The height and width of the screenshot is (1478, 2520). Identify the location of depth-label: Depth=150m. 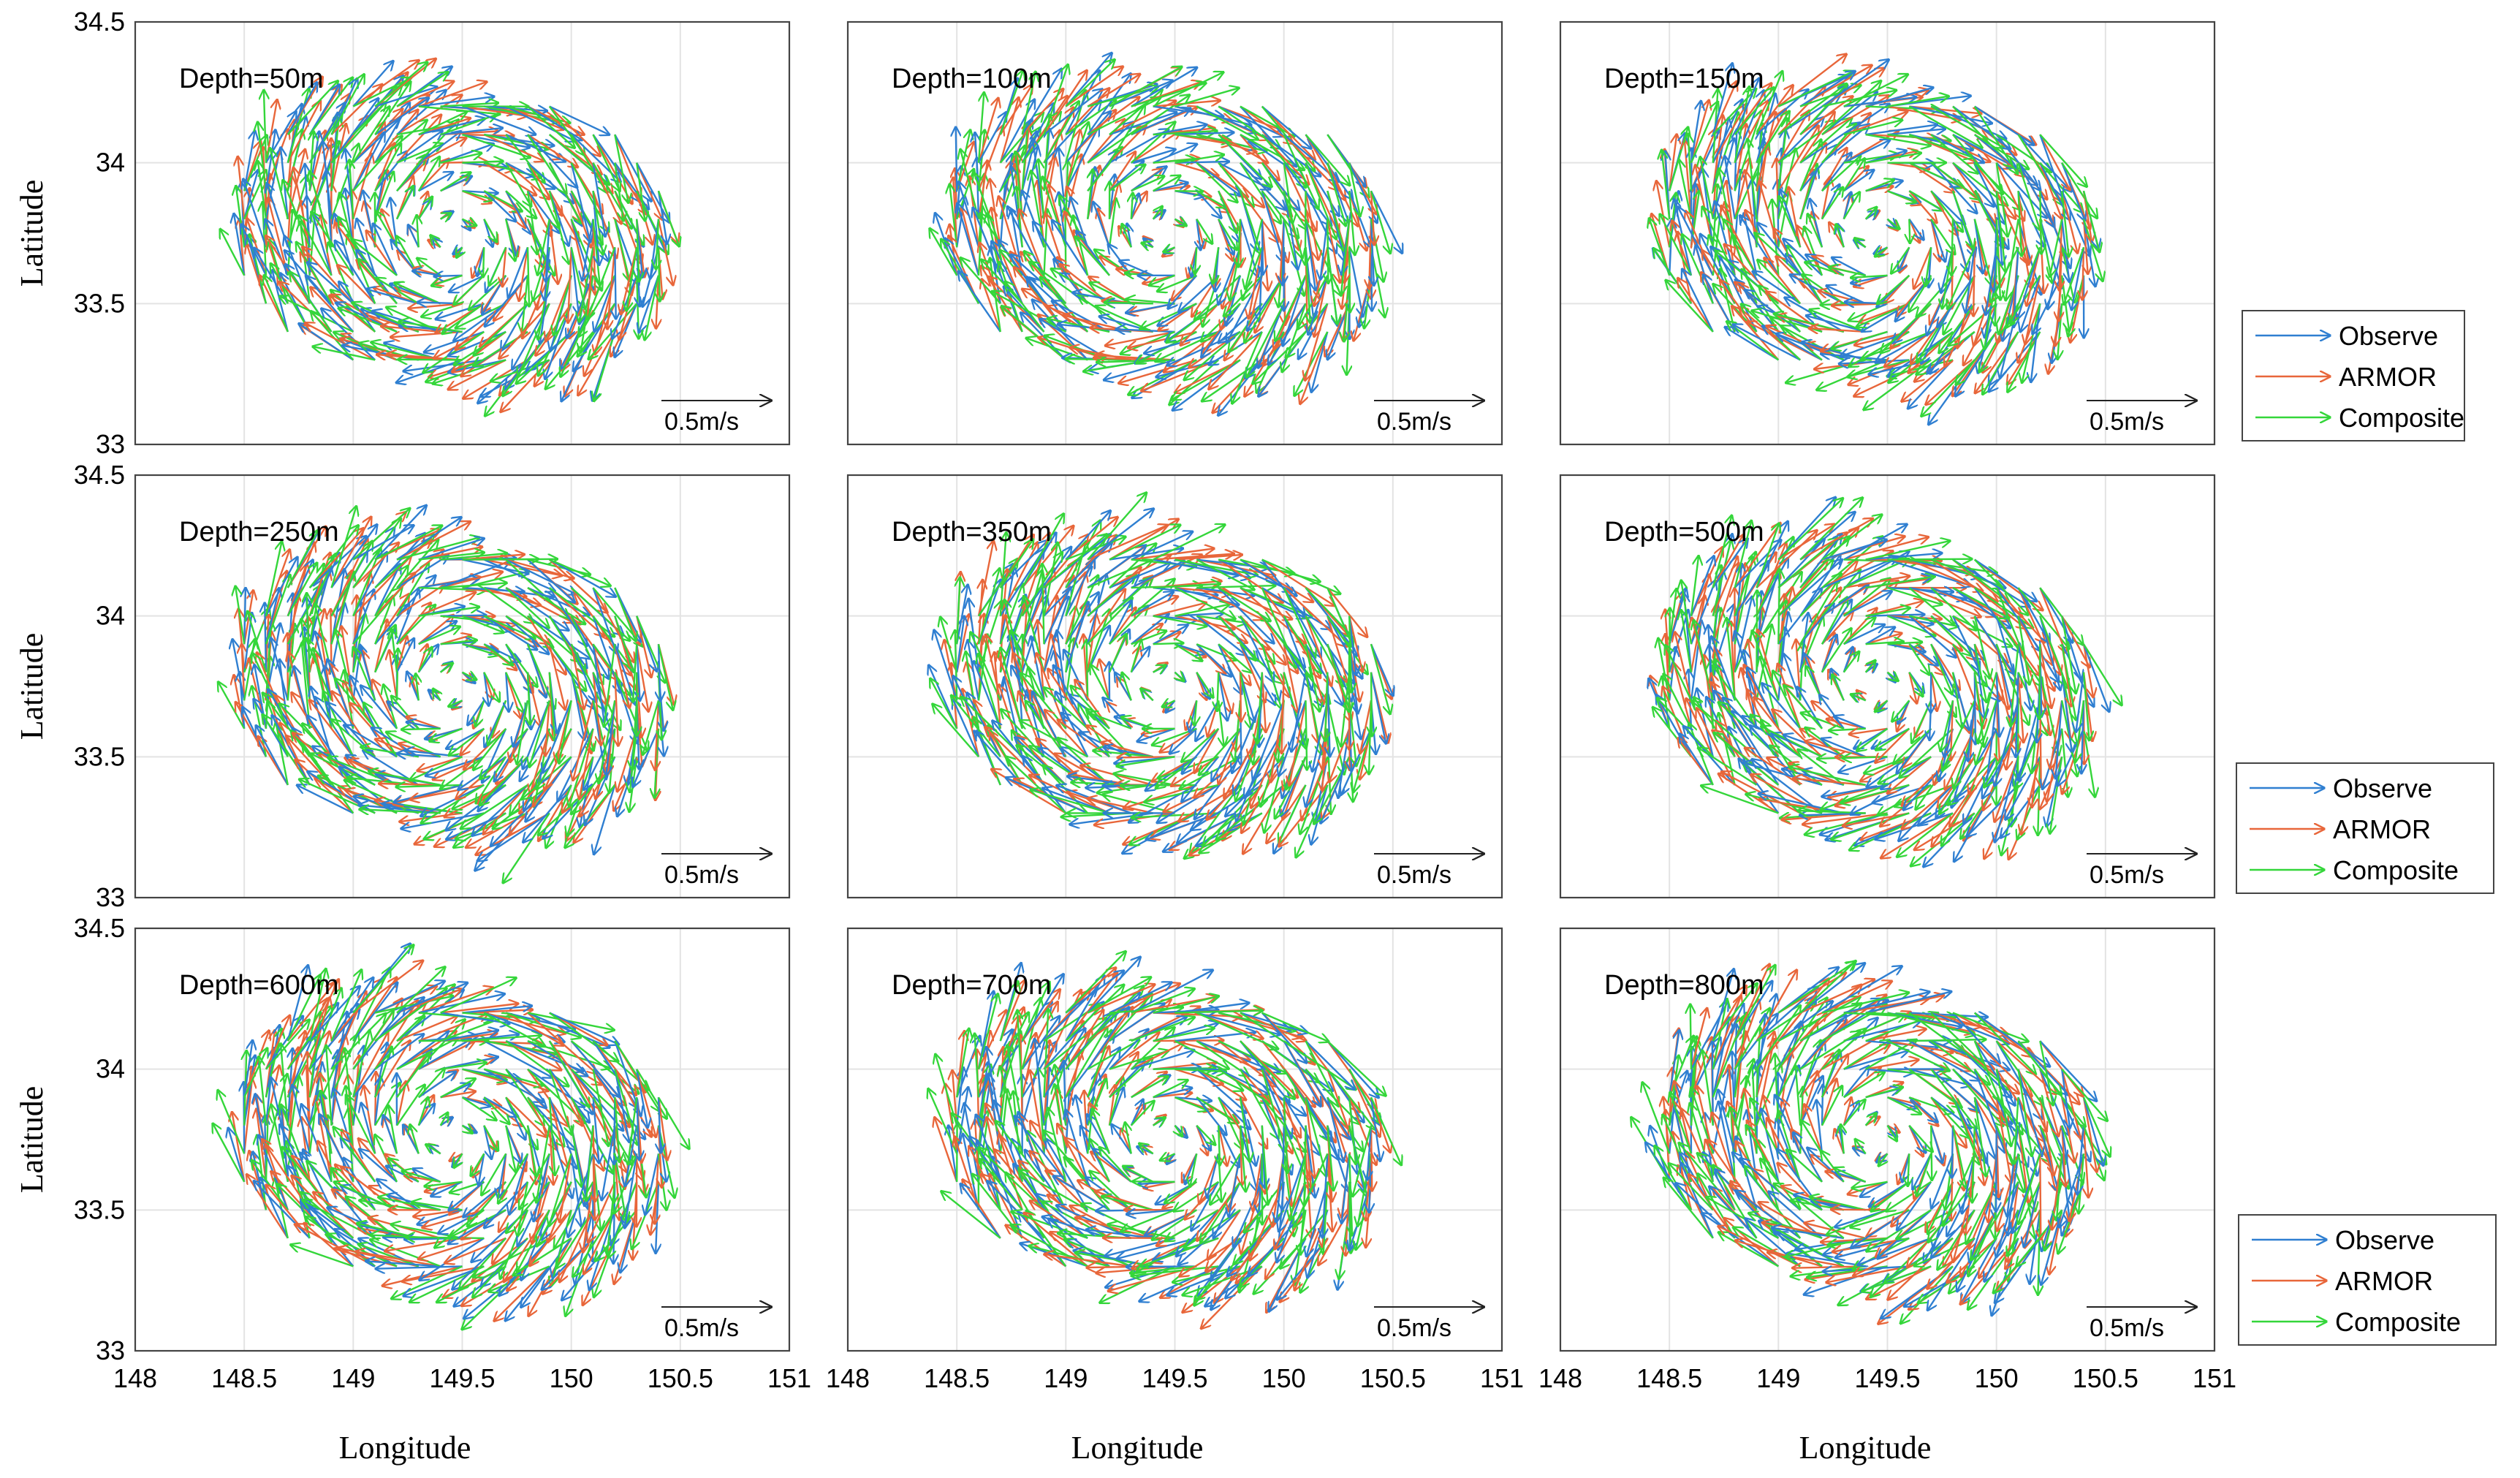
(1684, 79).